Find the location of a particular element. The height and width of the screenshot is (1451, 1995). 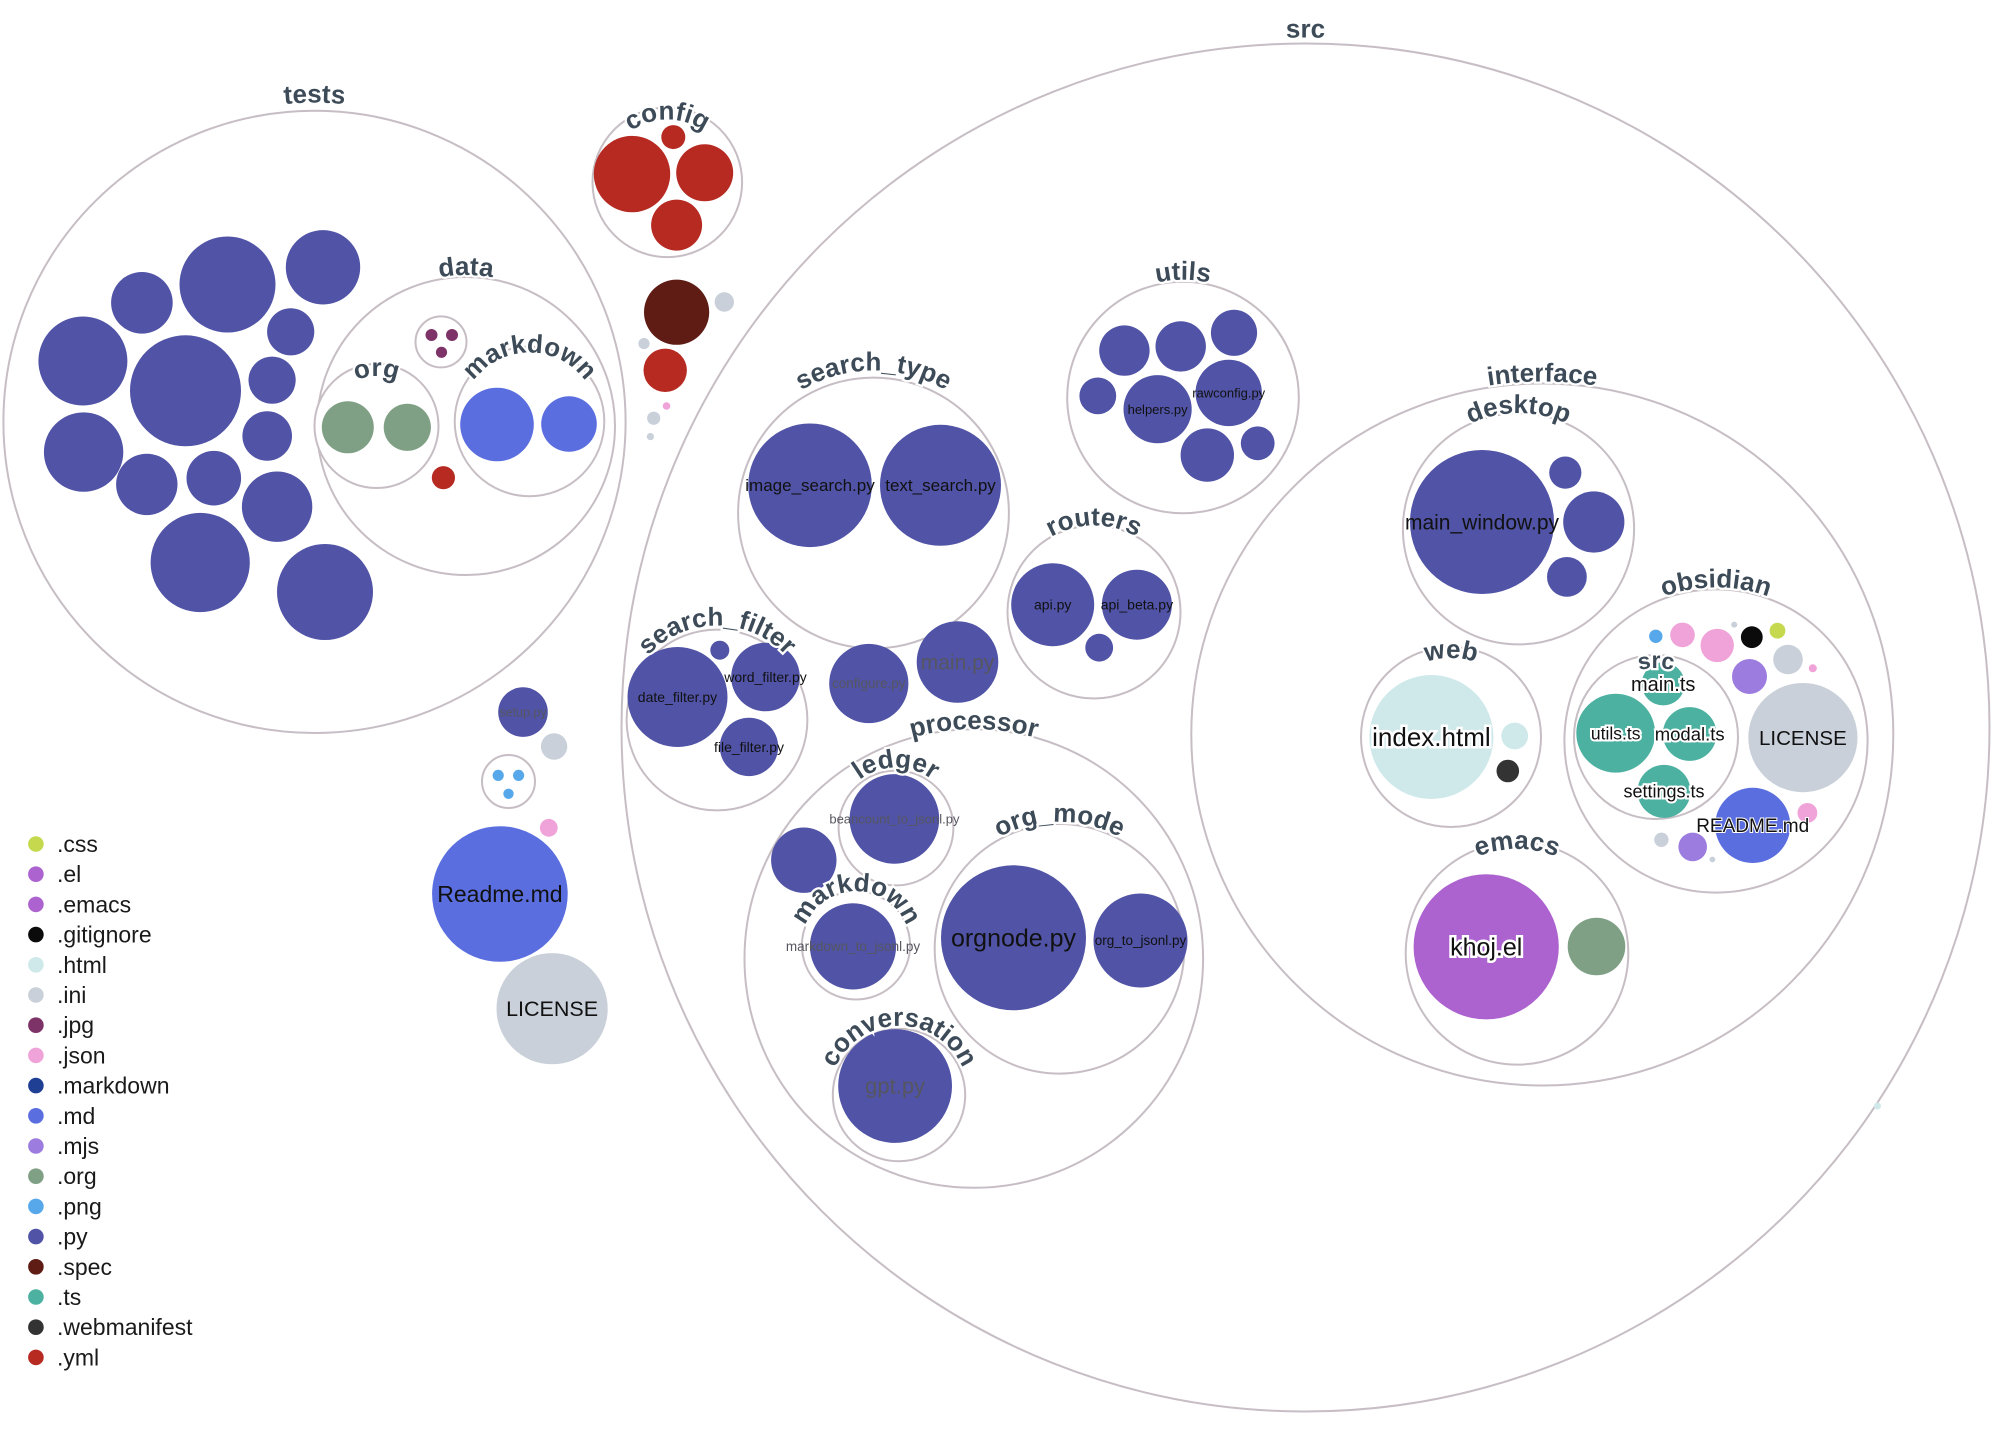

svg-text: main.ts is located at coordinates (1663, 685).